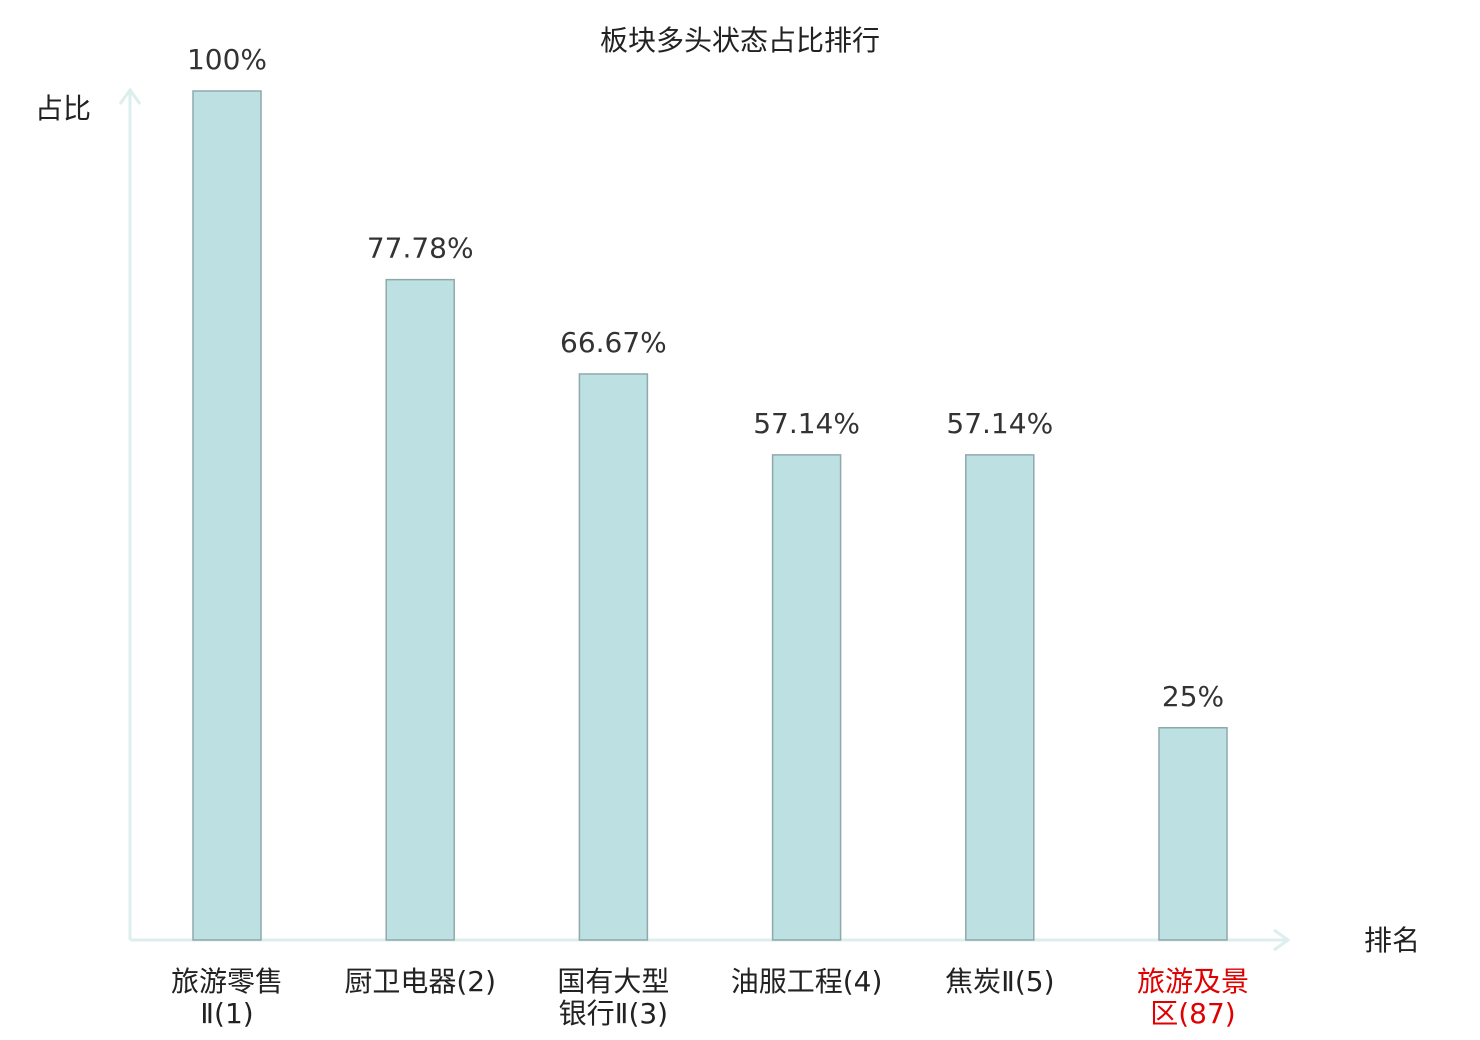  I want to click on data-label: 77.78%, so click(420, 248).